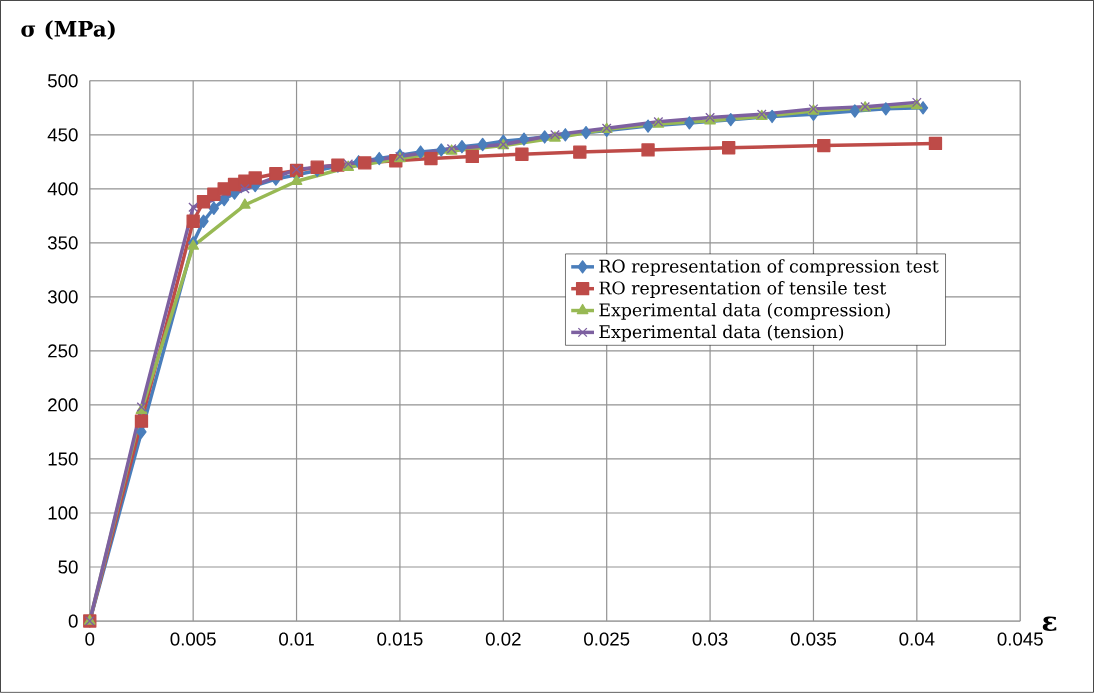  I want to click on legend-label: Experimental data (tension), so click(721, 333).